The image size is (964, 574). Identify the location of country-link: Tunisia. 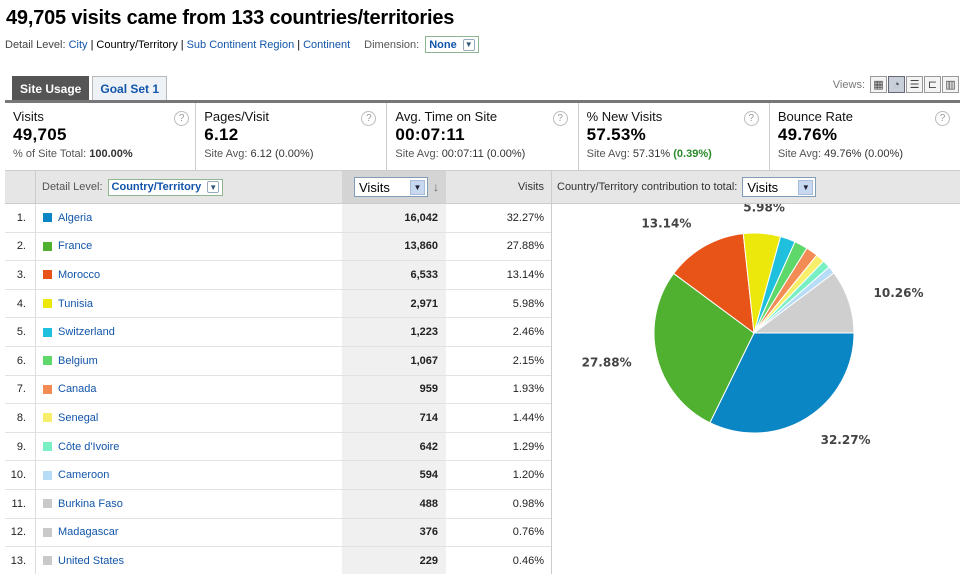
(76, 303).